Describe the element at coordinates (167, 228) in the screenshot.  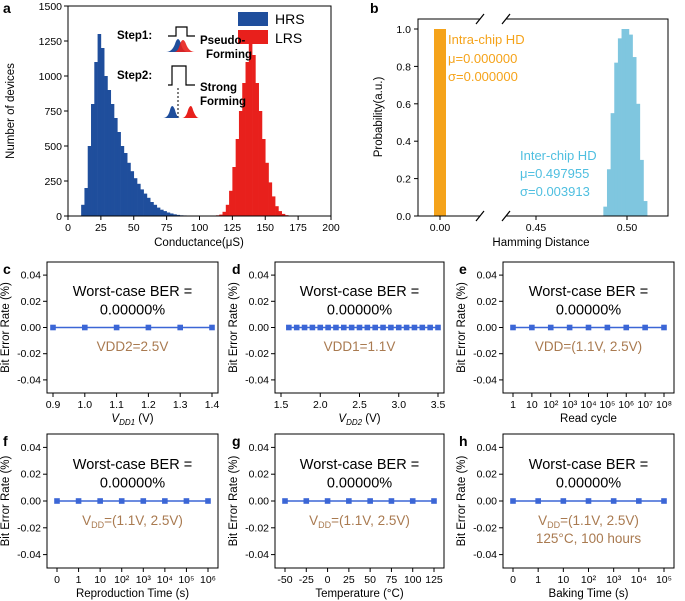
I see `x-tick-label-a-3: 75` at that location.